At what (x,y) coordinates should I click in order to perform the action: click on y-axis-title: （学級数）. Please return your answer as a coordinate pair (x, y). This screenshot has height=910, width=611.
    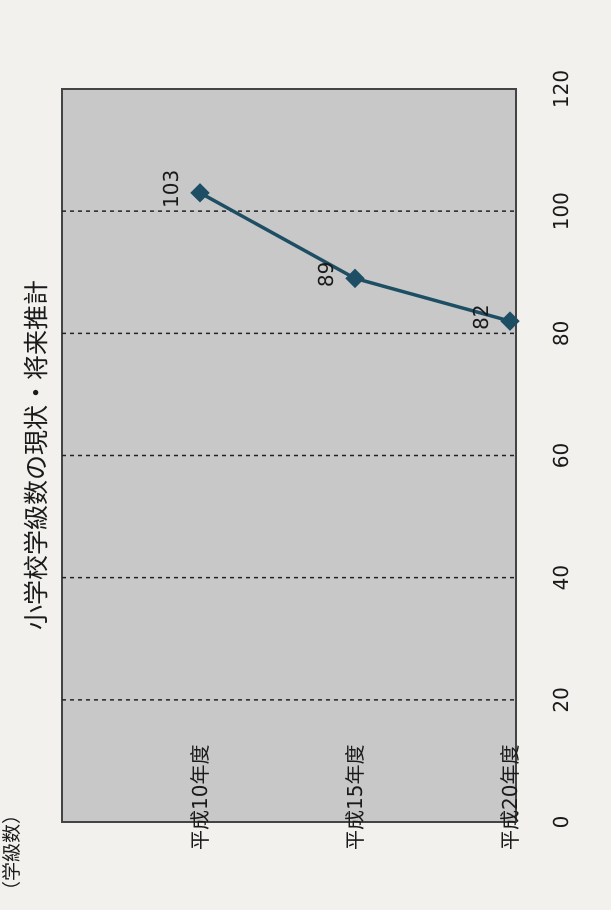
    Looking at the image, I should click on (12, 852).